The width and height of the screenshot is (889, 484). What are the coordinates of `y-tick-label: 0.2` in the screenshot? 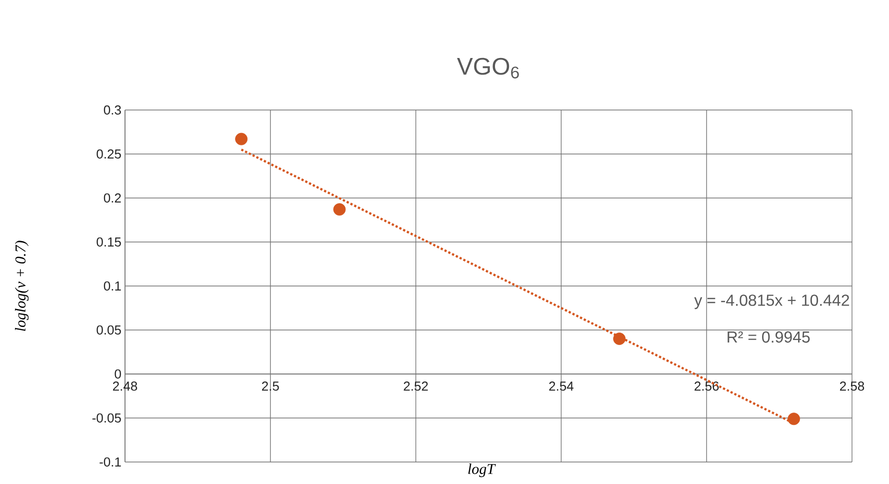 It's located at (112, 198).